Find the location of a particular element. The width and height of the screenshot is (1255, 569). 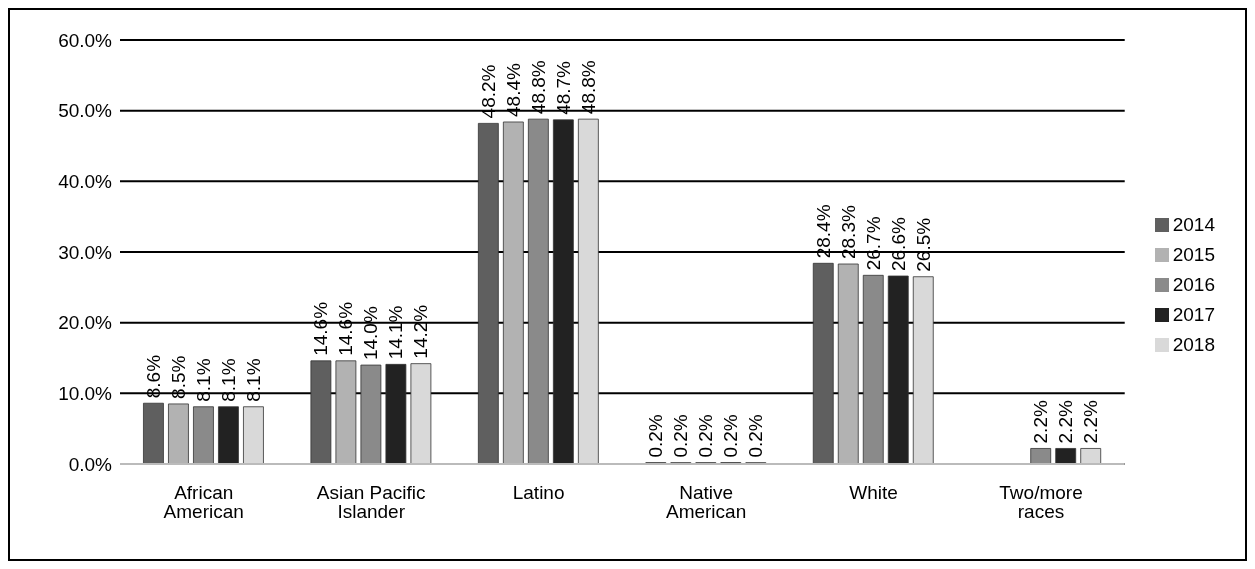

y-tick-label: 50.0% is located at coordinates (85, 111).